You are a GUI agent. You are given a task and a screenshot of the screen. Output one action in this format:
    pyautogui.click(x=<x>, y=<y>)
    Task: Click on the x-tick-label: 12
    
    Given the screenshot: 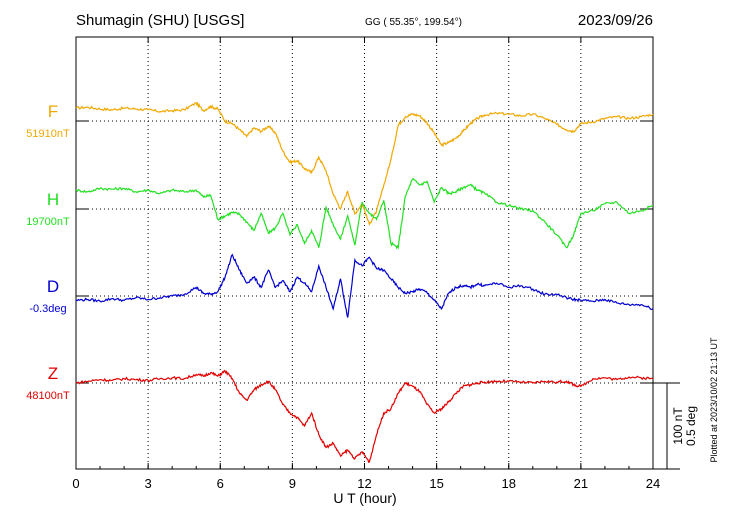 What is the action you would take?
    pyautogui.click(x=364, y=483)
    